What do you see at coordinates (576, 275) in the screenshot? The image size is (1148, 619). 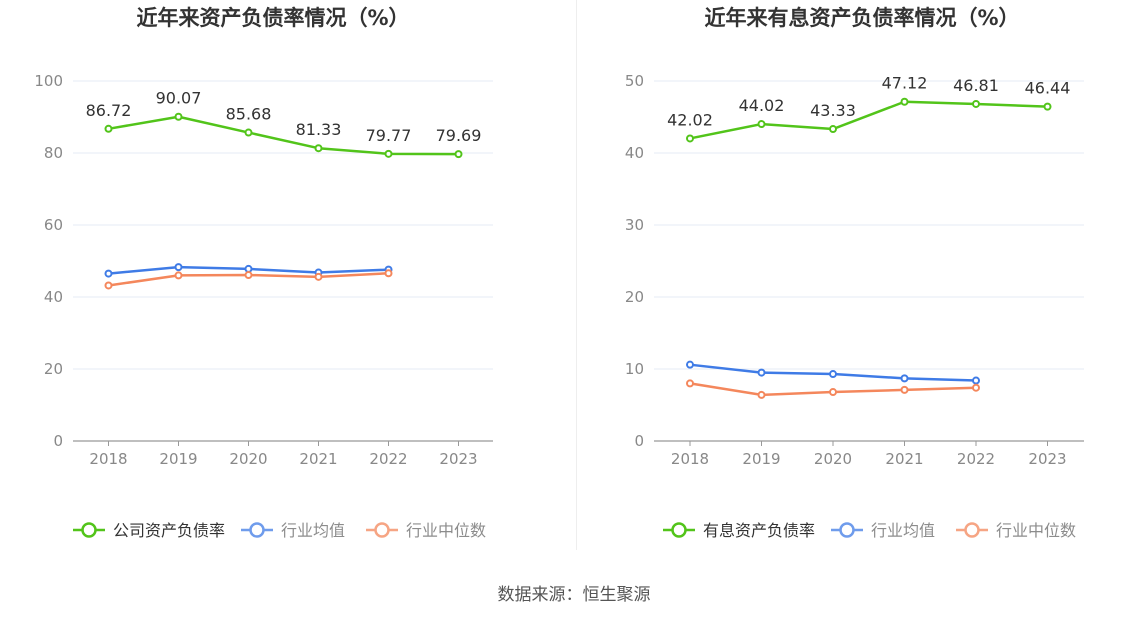 I see `chart-divider` at bounding box center [576, 275].